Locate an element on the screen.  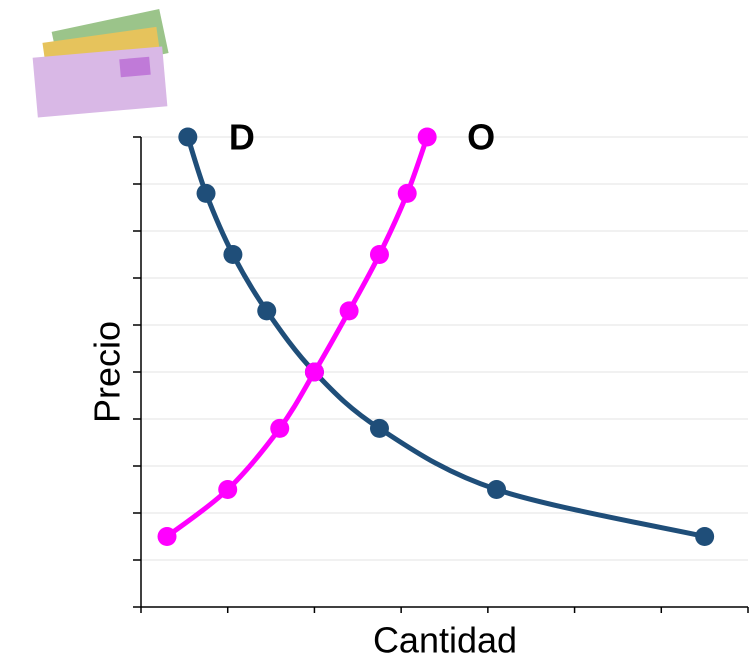
x-axis-label: Cantidad is located at coordinates (445, 640).